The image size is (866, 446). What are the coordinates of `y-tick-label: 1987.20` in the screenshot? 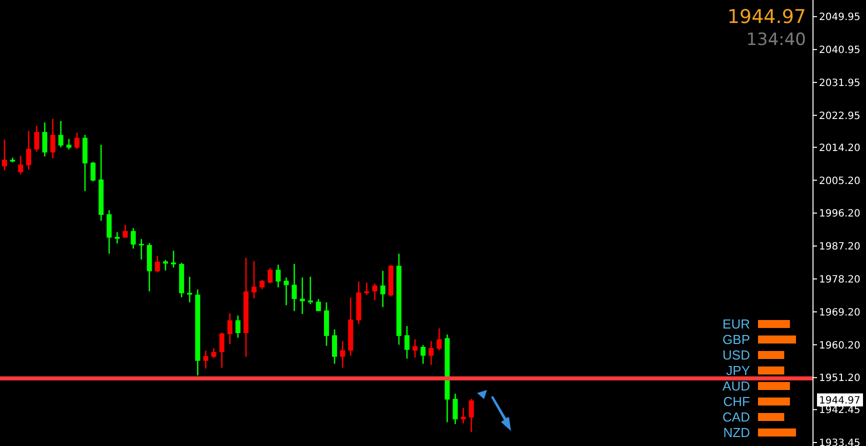 It's located at (839, 247).